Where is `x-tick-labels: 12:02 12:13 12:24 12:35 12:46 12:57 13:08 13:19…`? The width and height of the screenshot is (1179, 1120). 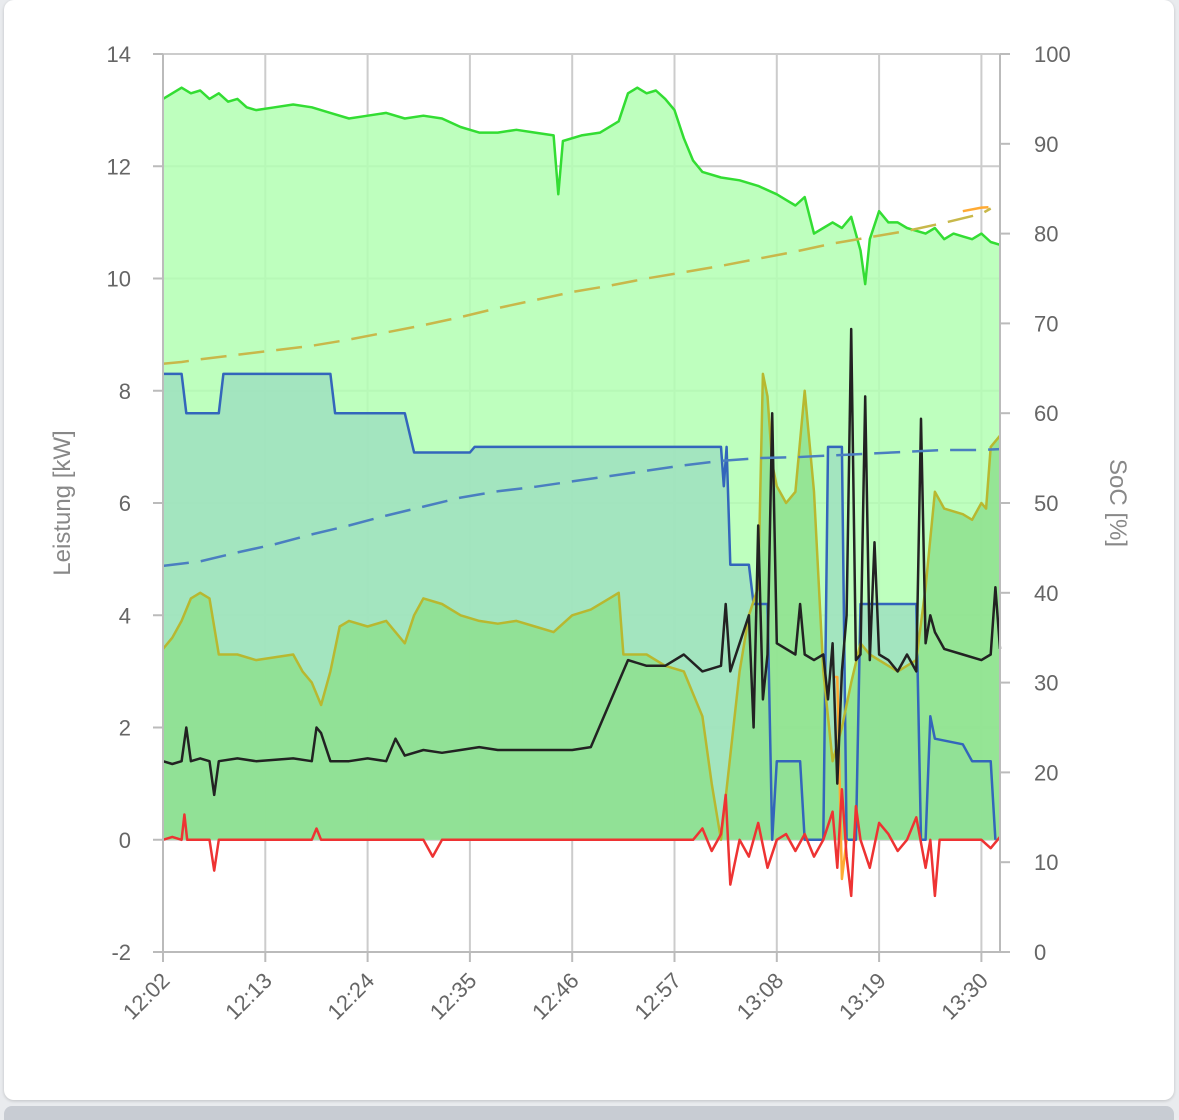
x-tick-labels: 12:02 12:13 12:24 12:35 12:46 12:57 13:08 13:19… is located at coordinates (555, 988).